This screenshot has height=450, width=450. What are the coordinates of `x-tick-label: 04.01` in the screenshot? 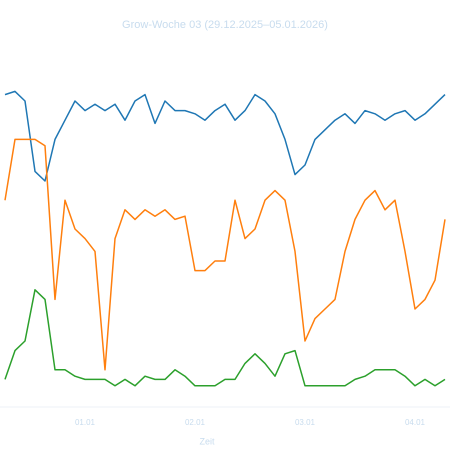 It's located at (415, 422).